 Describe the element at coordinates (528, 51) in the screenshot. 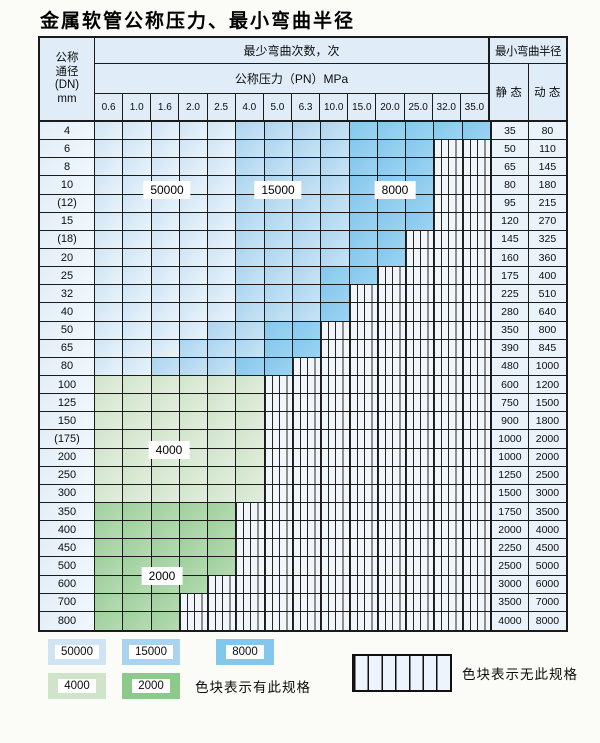

I see `radius-title: 最小弯曲半径` at that location.